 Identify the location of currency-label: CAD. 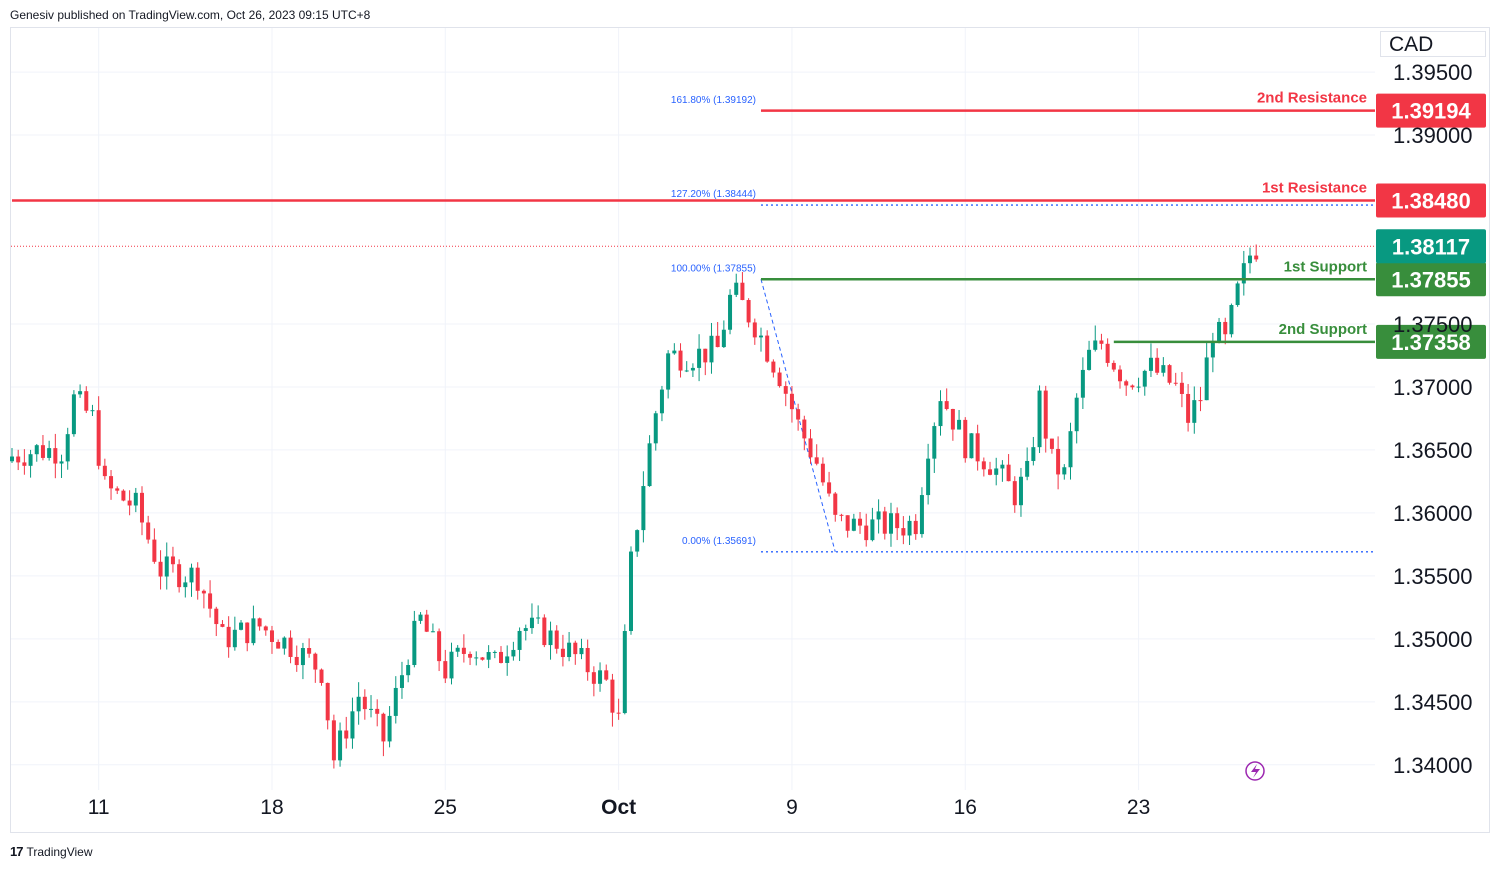
(1433, 44).